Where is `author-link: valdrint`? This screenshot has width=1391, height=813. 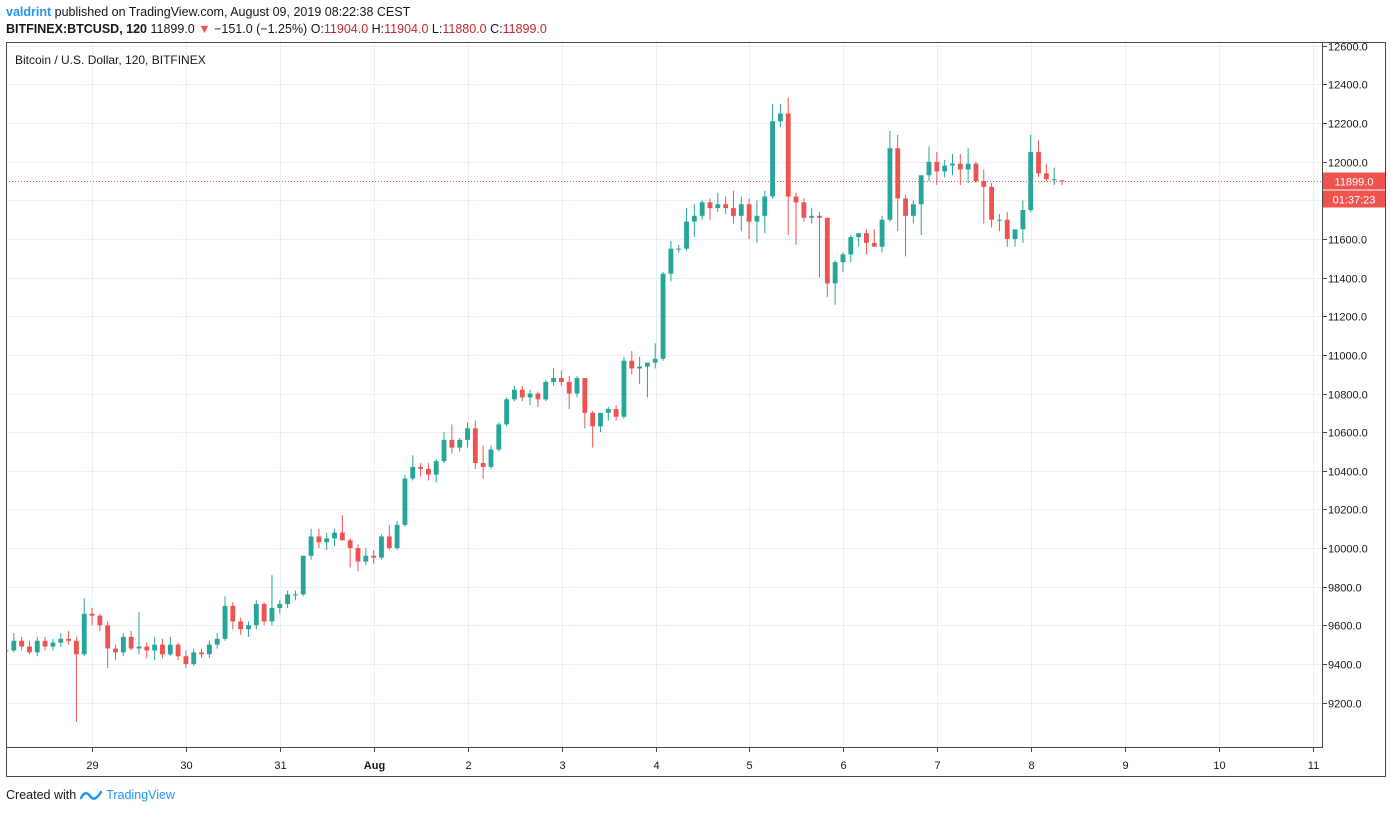
author-link: valdrint is located at coordinates (29, 12).